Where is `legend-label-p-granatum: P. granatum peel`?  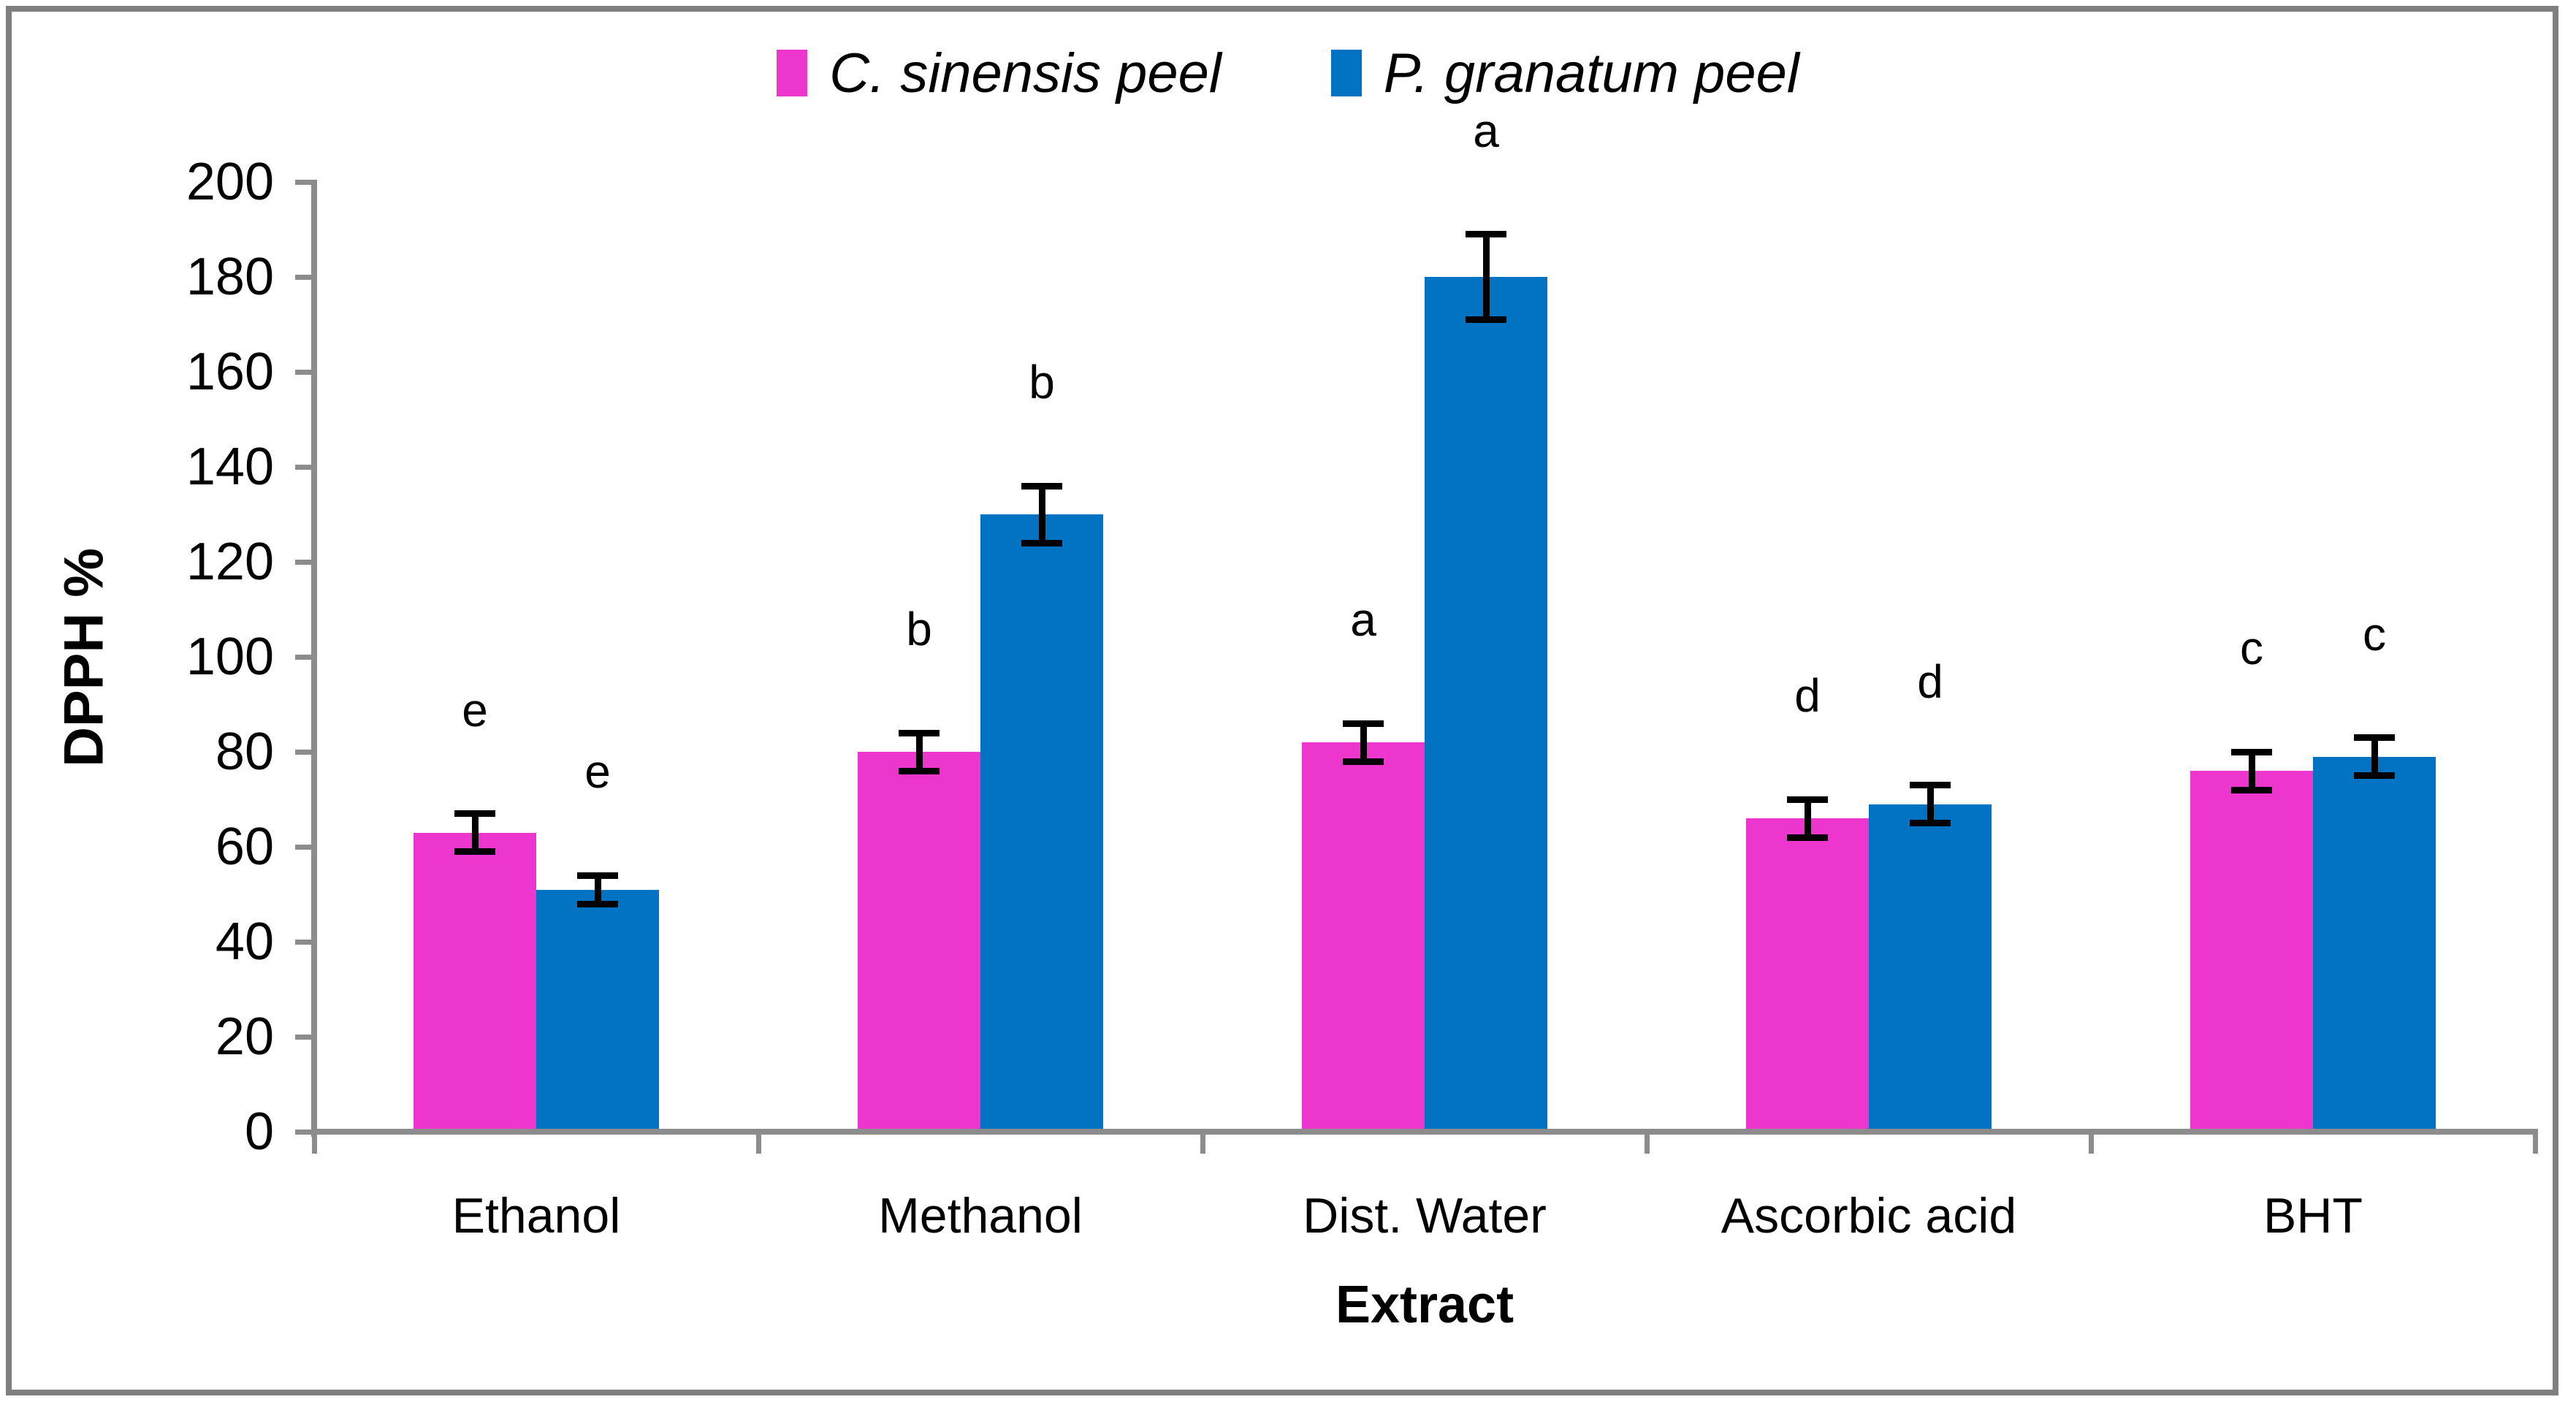 legend-label-p-granatum: P. granatum peel is located at coordinates (1591, 73).